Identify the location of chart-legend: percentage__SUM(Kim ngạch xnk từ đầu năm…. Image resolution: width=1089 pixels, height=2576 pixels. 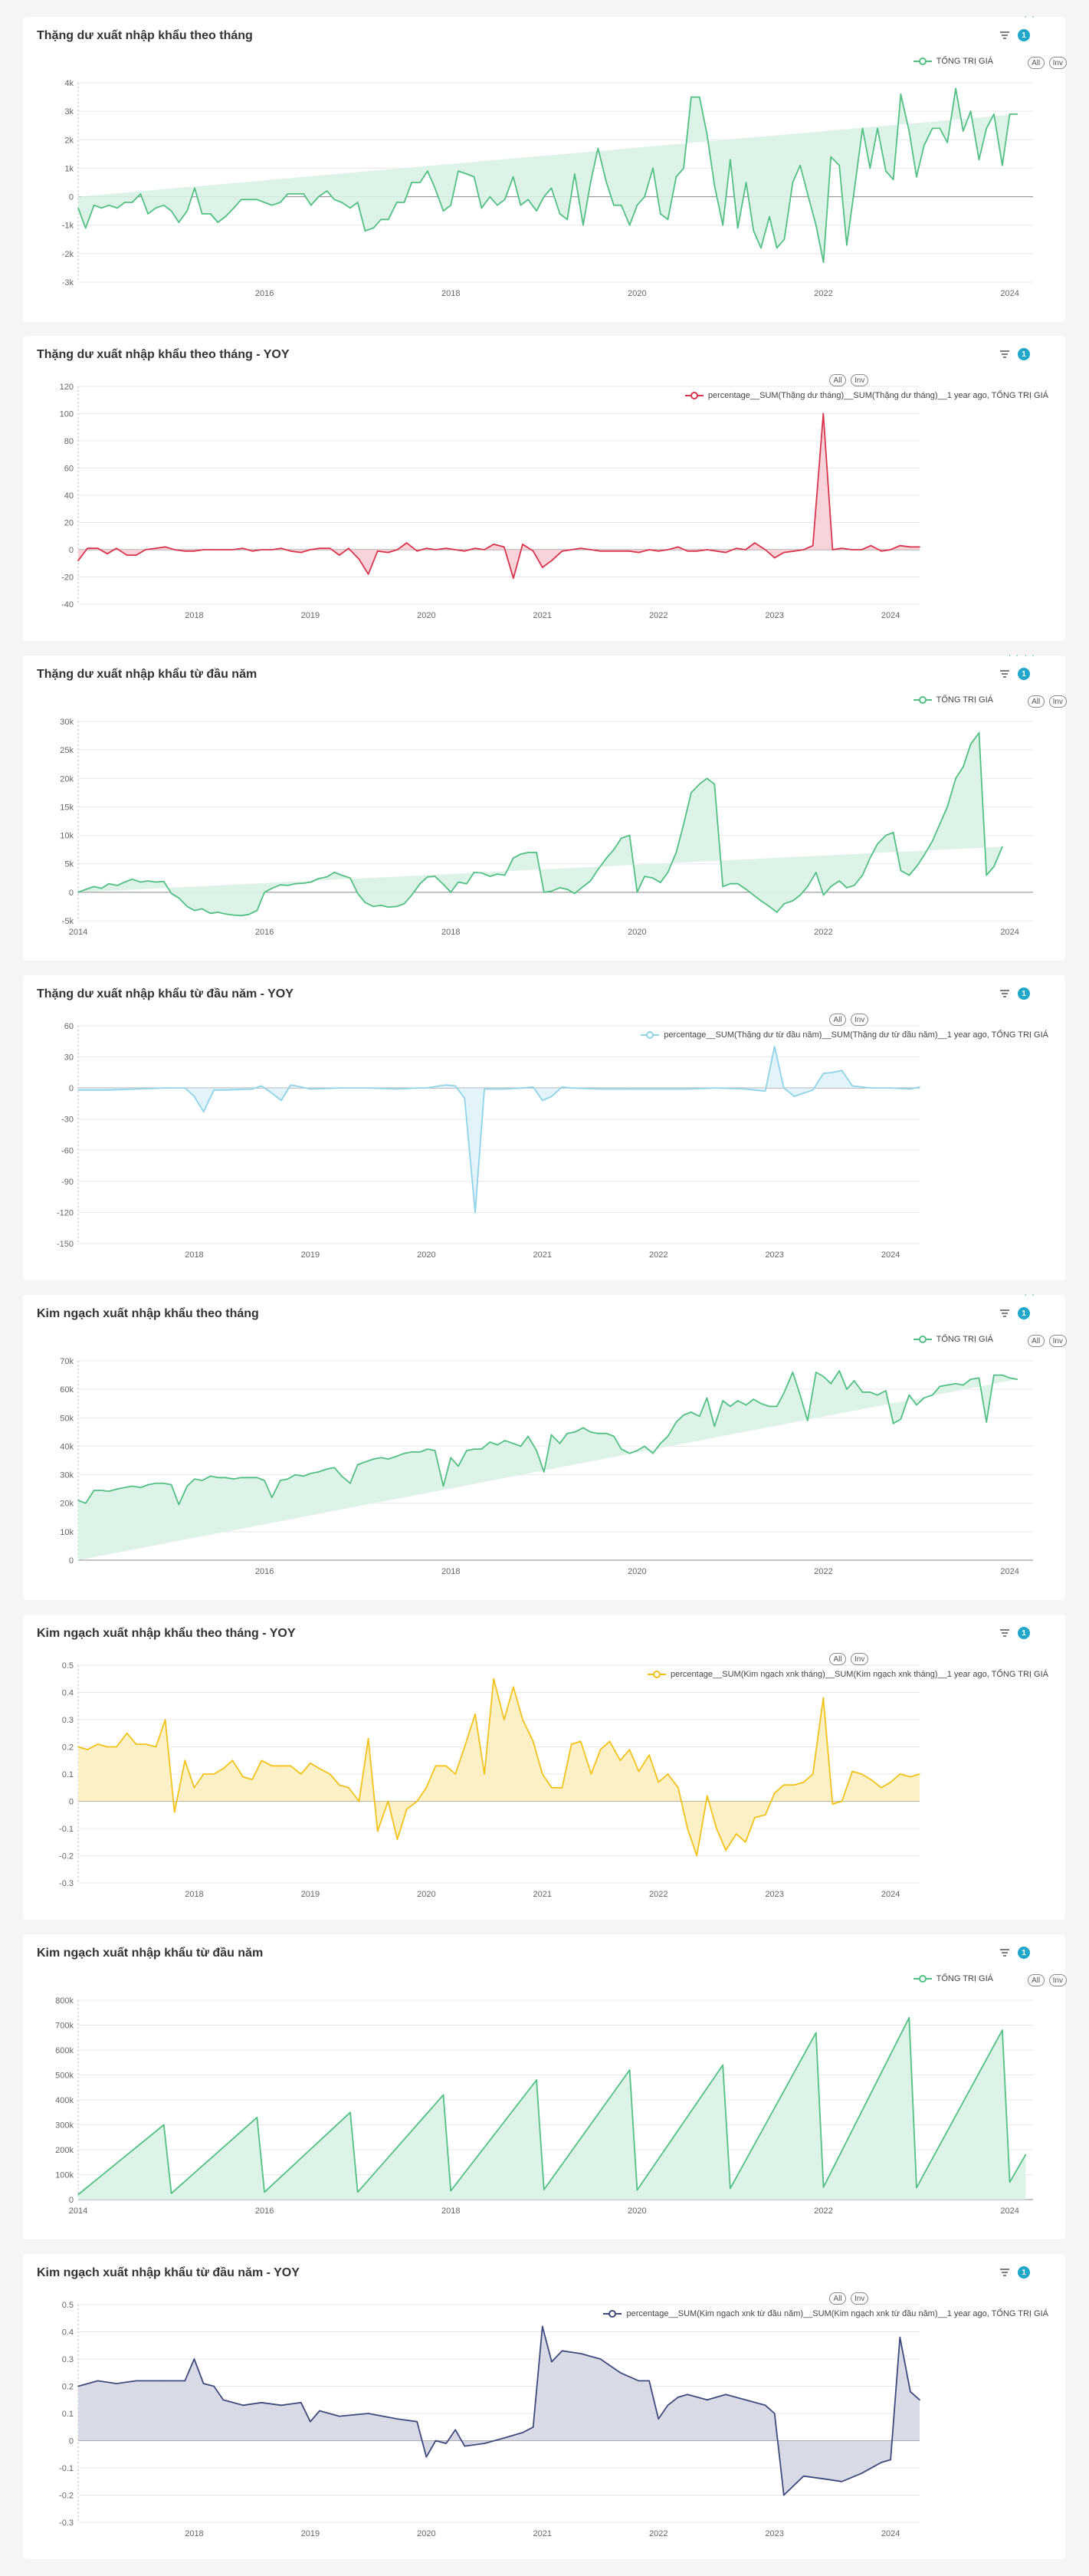
(826, 2313).